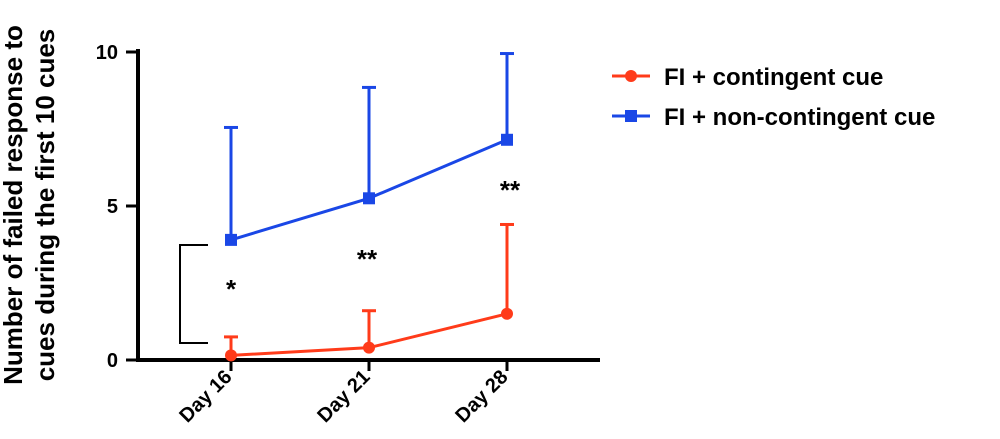  Describe the element at coordinates (107, 53) in the screenshot. I see `y-tick-label-2: 10` at that location.